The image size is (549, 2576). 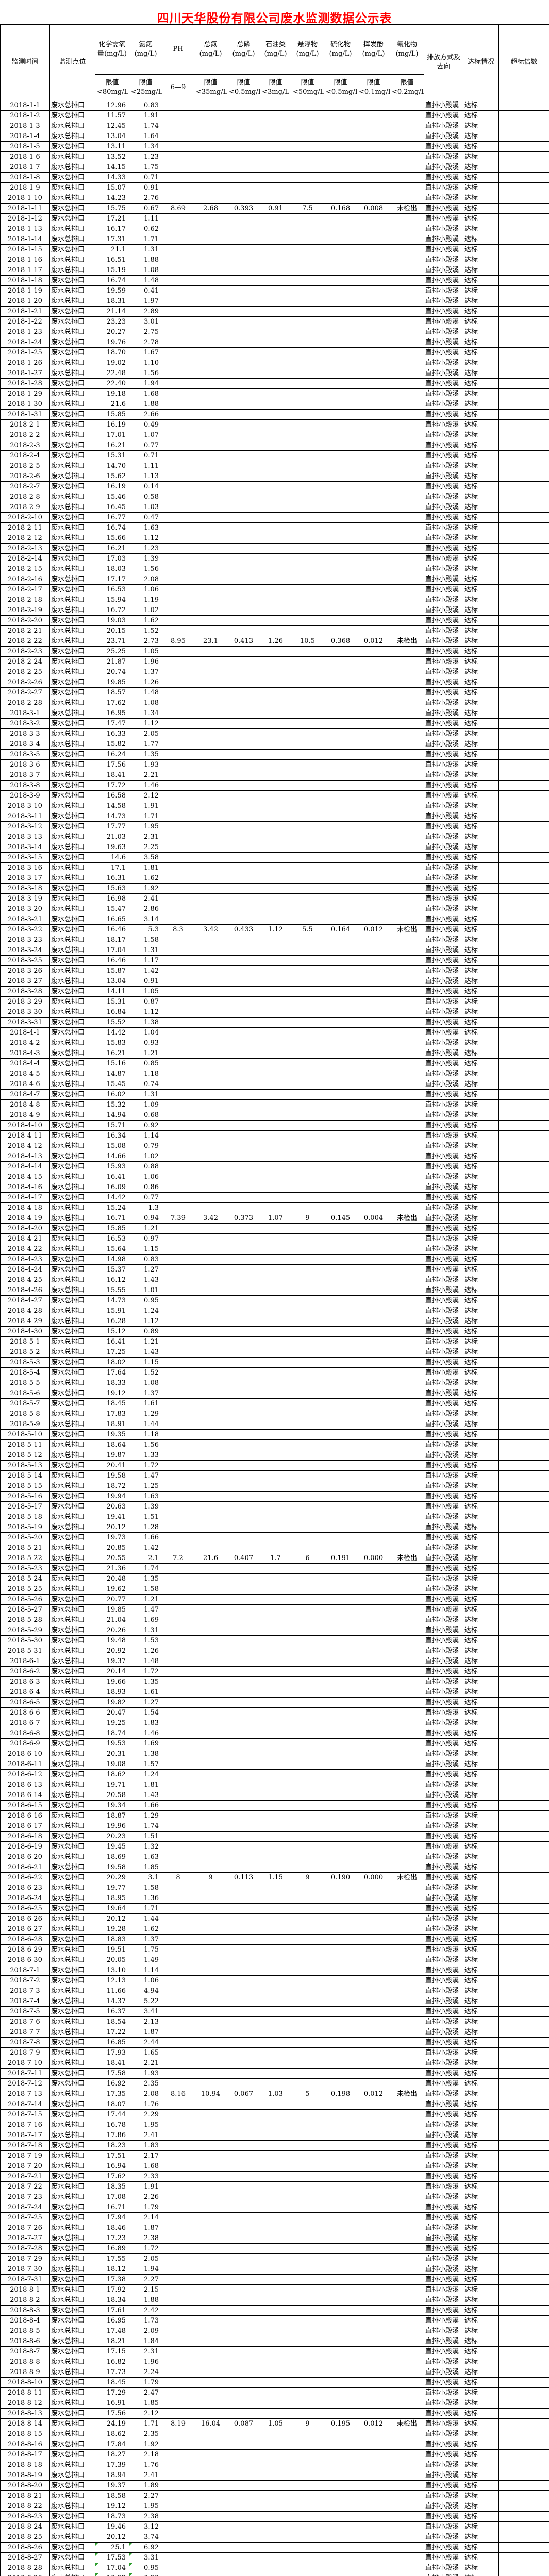 I want to click on cell-cod: 17.39, so click(x=112, y=2465).